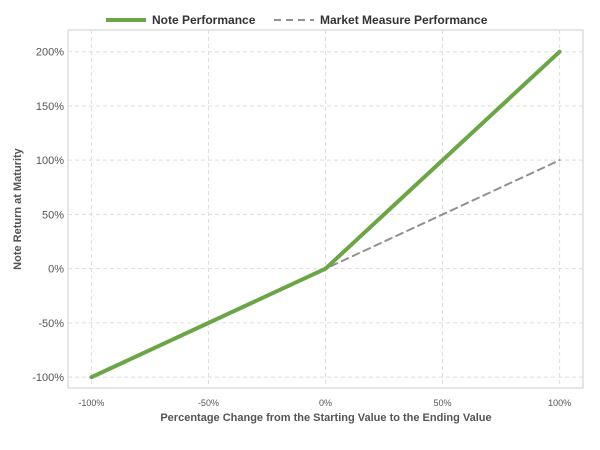 This screenshot has width=600, height=450. What do you see at coordinates (56, 270) in the screenshot?
I see `y-tick-label: 0%` at bounding box center [56, 270].